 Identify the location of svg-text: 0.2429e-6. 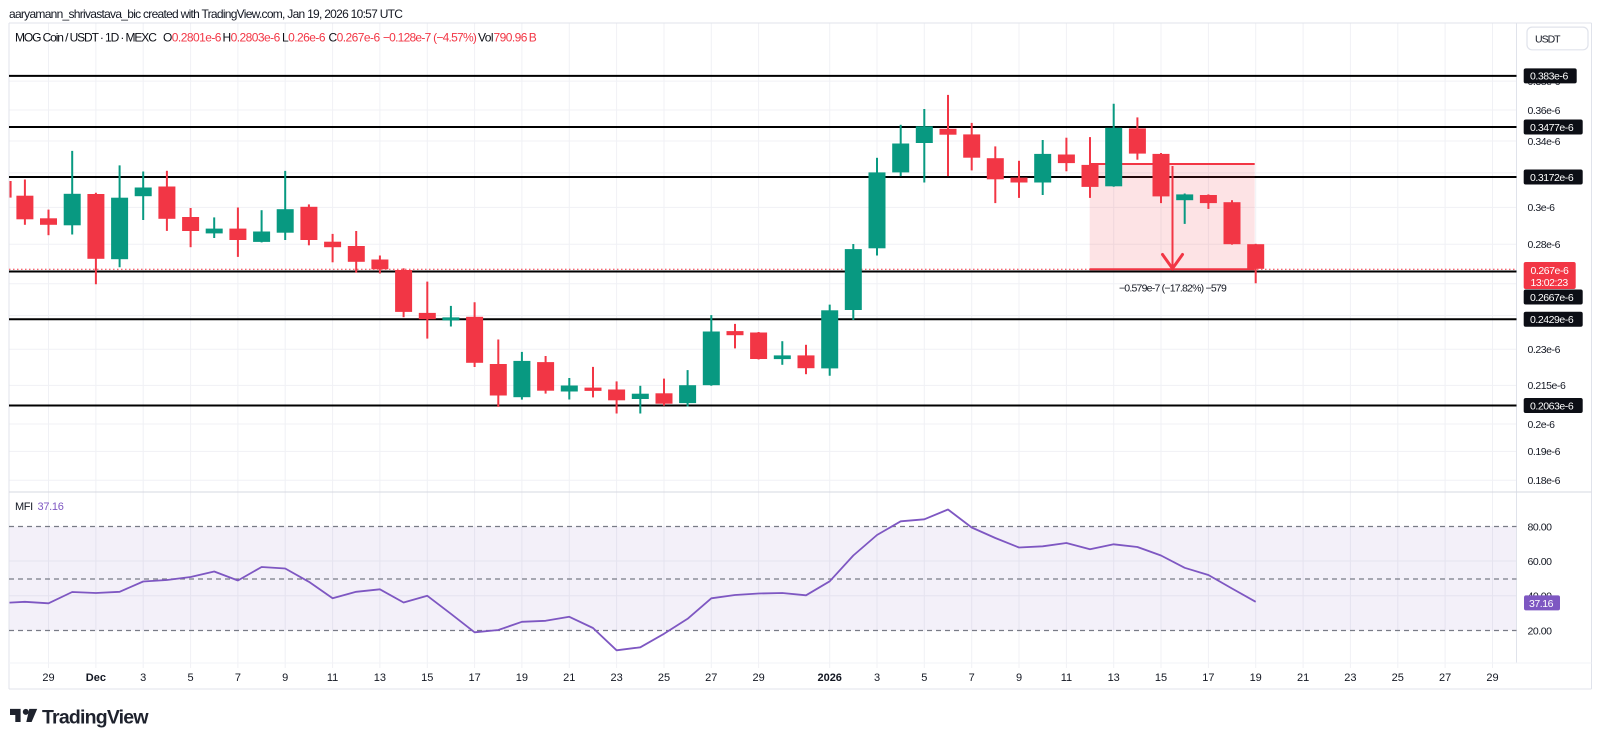
(1552, 320).